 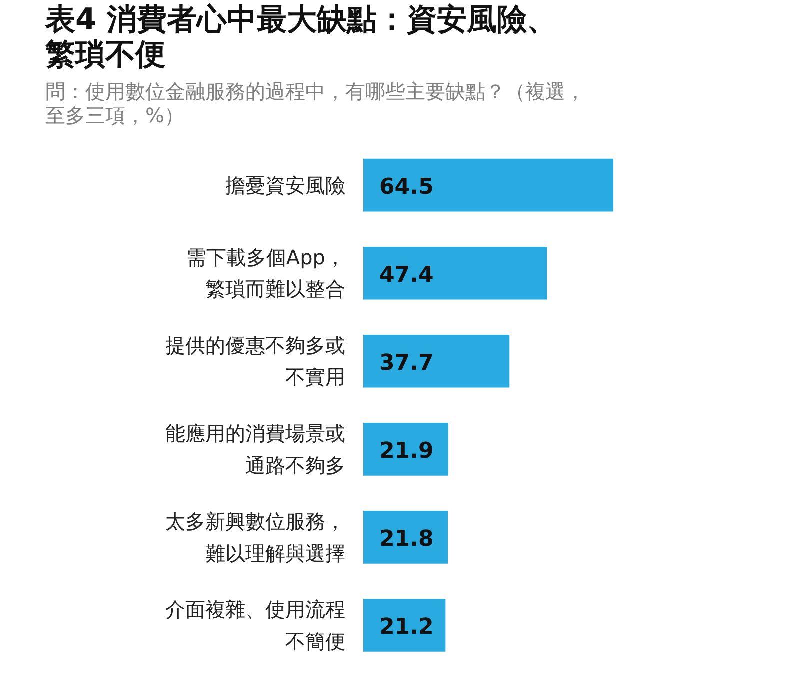 What do you see at coordinates (407, 363) in the screenshot?
I see `data-label: 37.7` at bounding box center [407, 363].